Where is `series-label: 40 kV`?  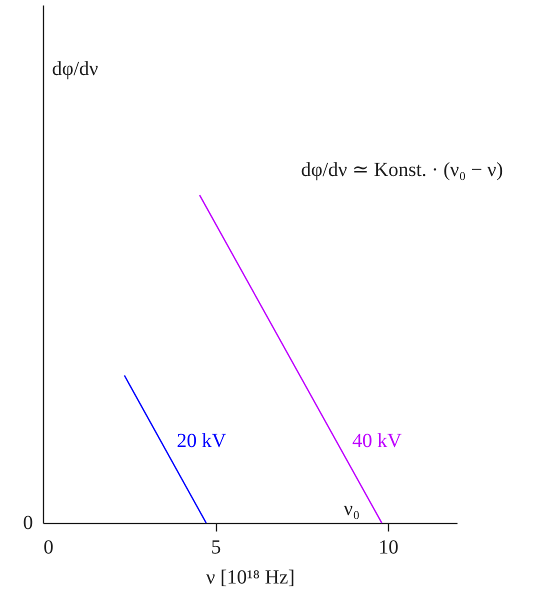 series-label: 40 kV is located at coordinates (377, 441).